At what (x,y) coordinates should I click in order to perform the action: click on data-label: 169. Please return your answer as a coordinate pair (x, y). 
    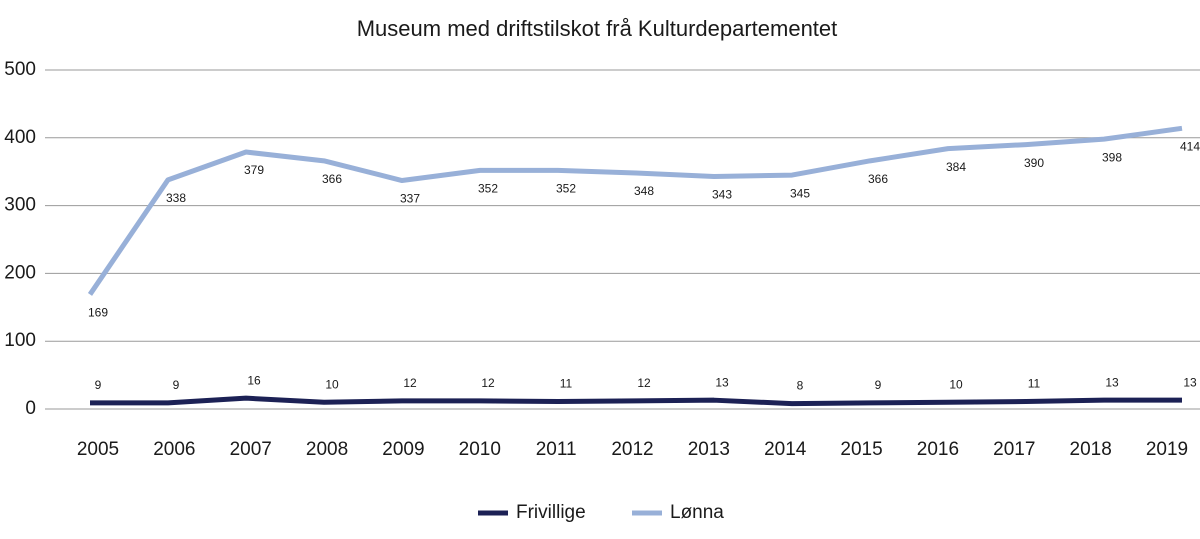
    Looking at the image, I should click on (98, 313).